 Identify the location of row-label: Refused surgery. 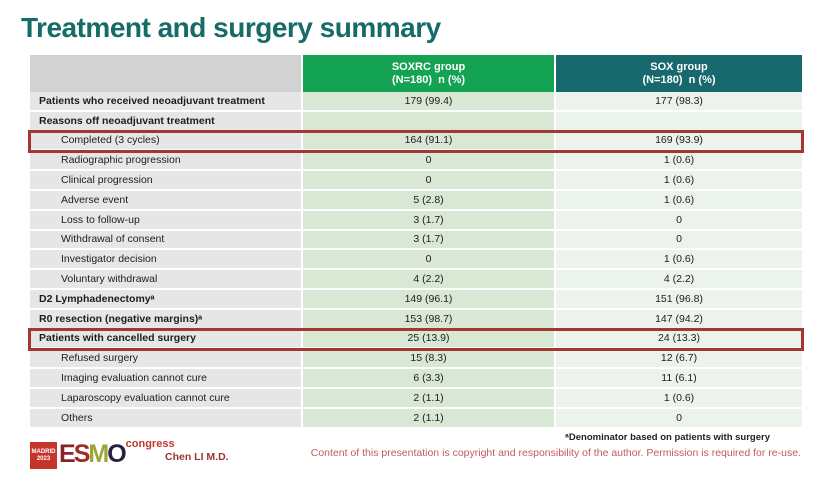
(166, 358).